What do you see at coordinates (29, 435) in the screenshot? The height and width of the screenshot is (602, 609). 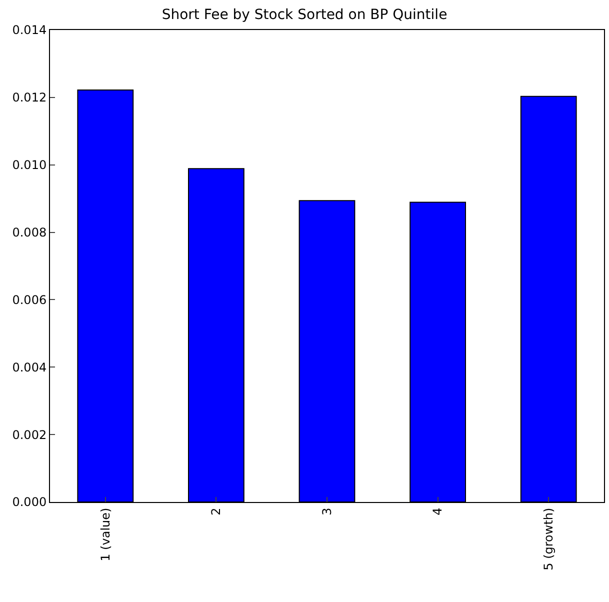 I see `y-tick-label: 0.002` at bounding box center [29, 435].